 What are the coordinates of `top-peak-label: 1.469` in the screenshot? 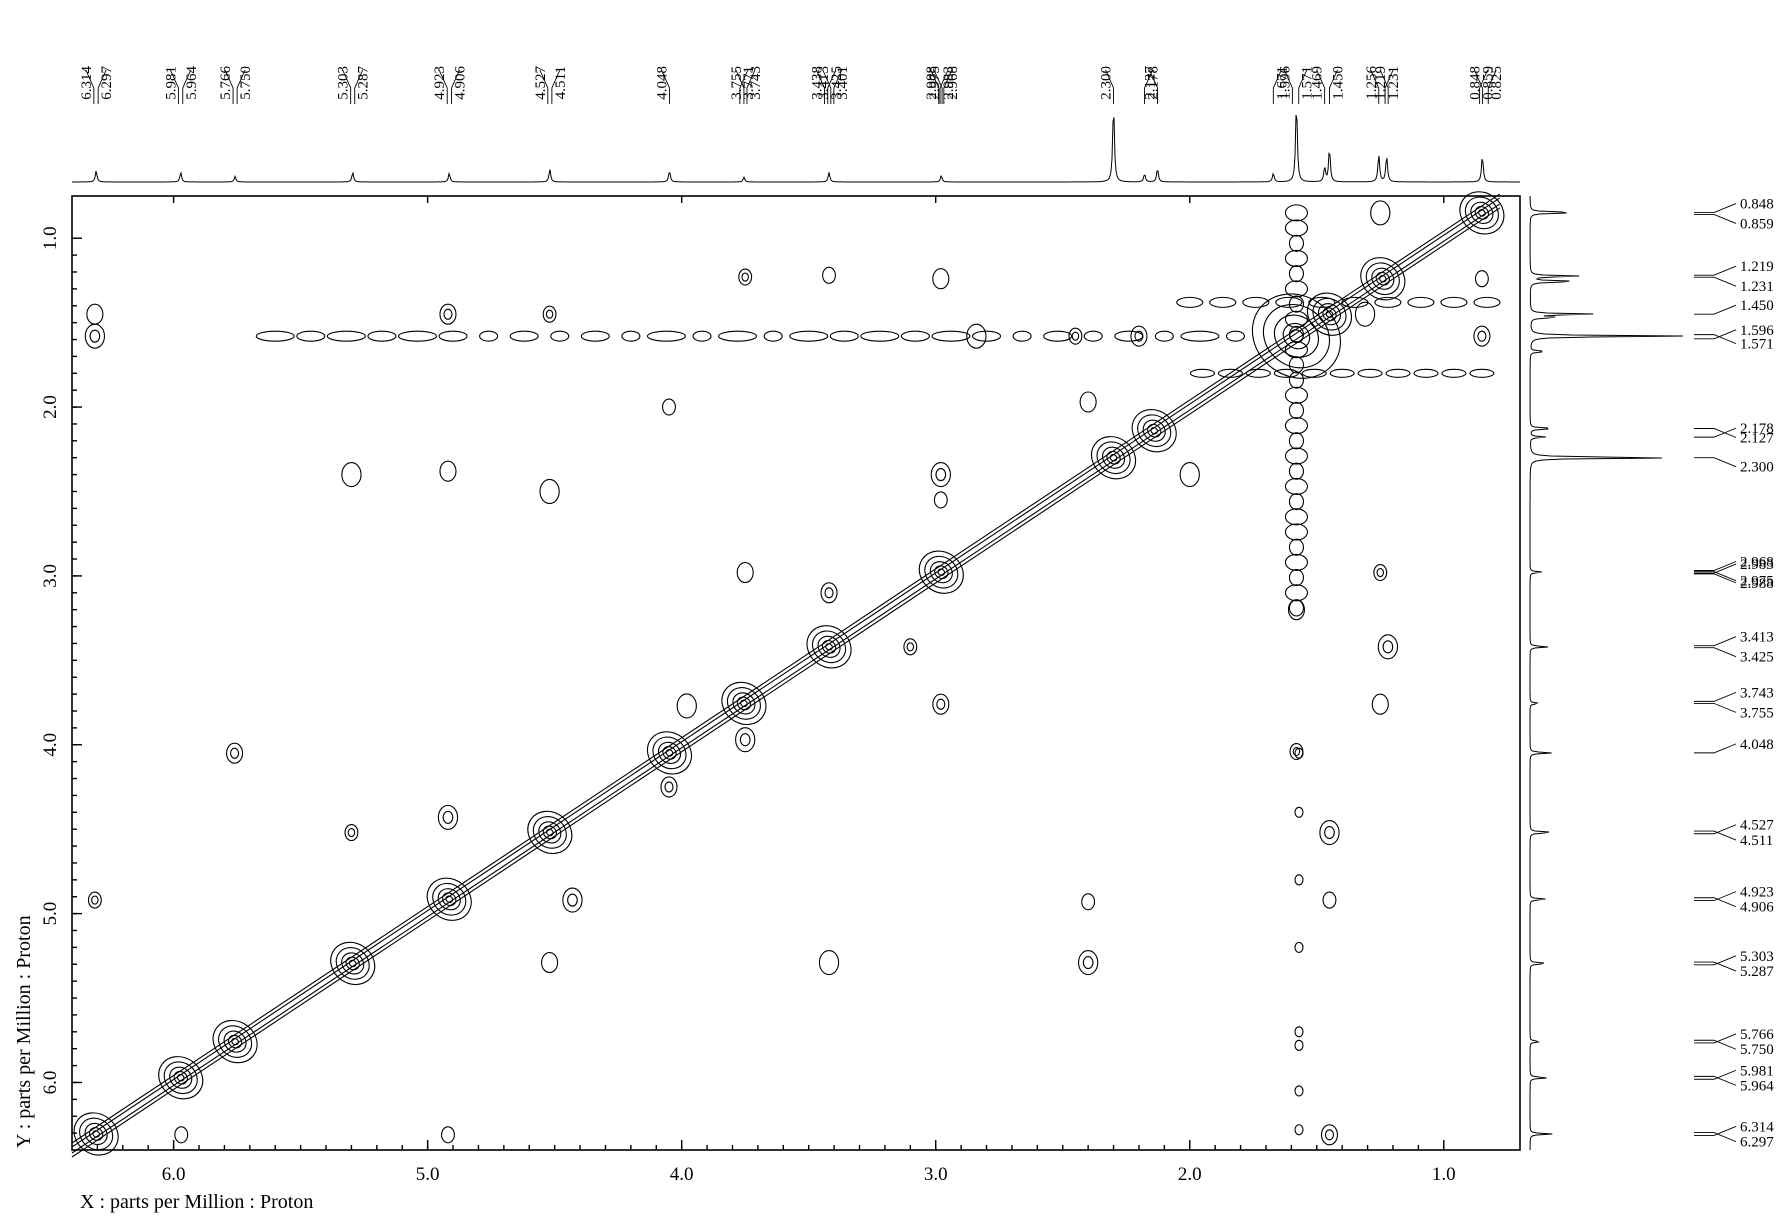 It's located at (1318, 83).